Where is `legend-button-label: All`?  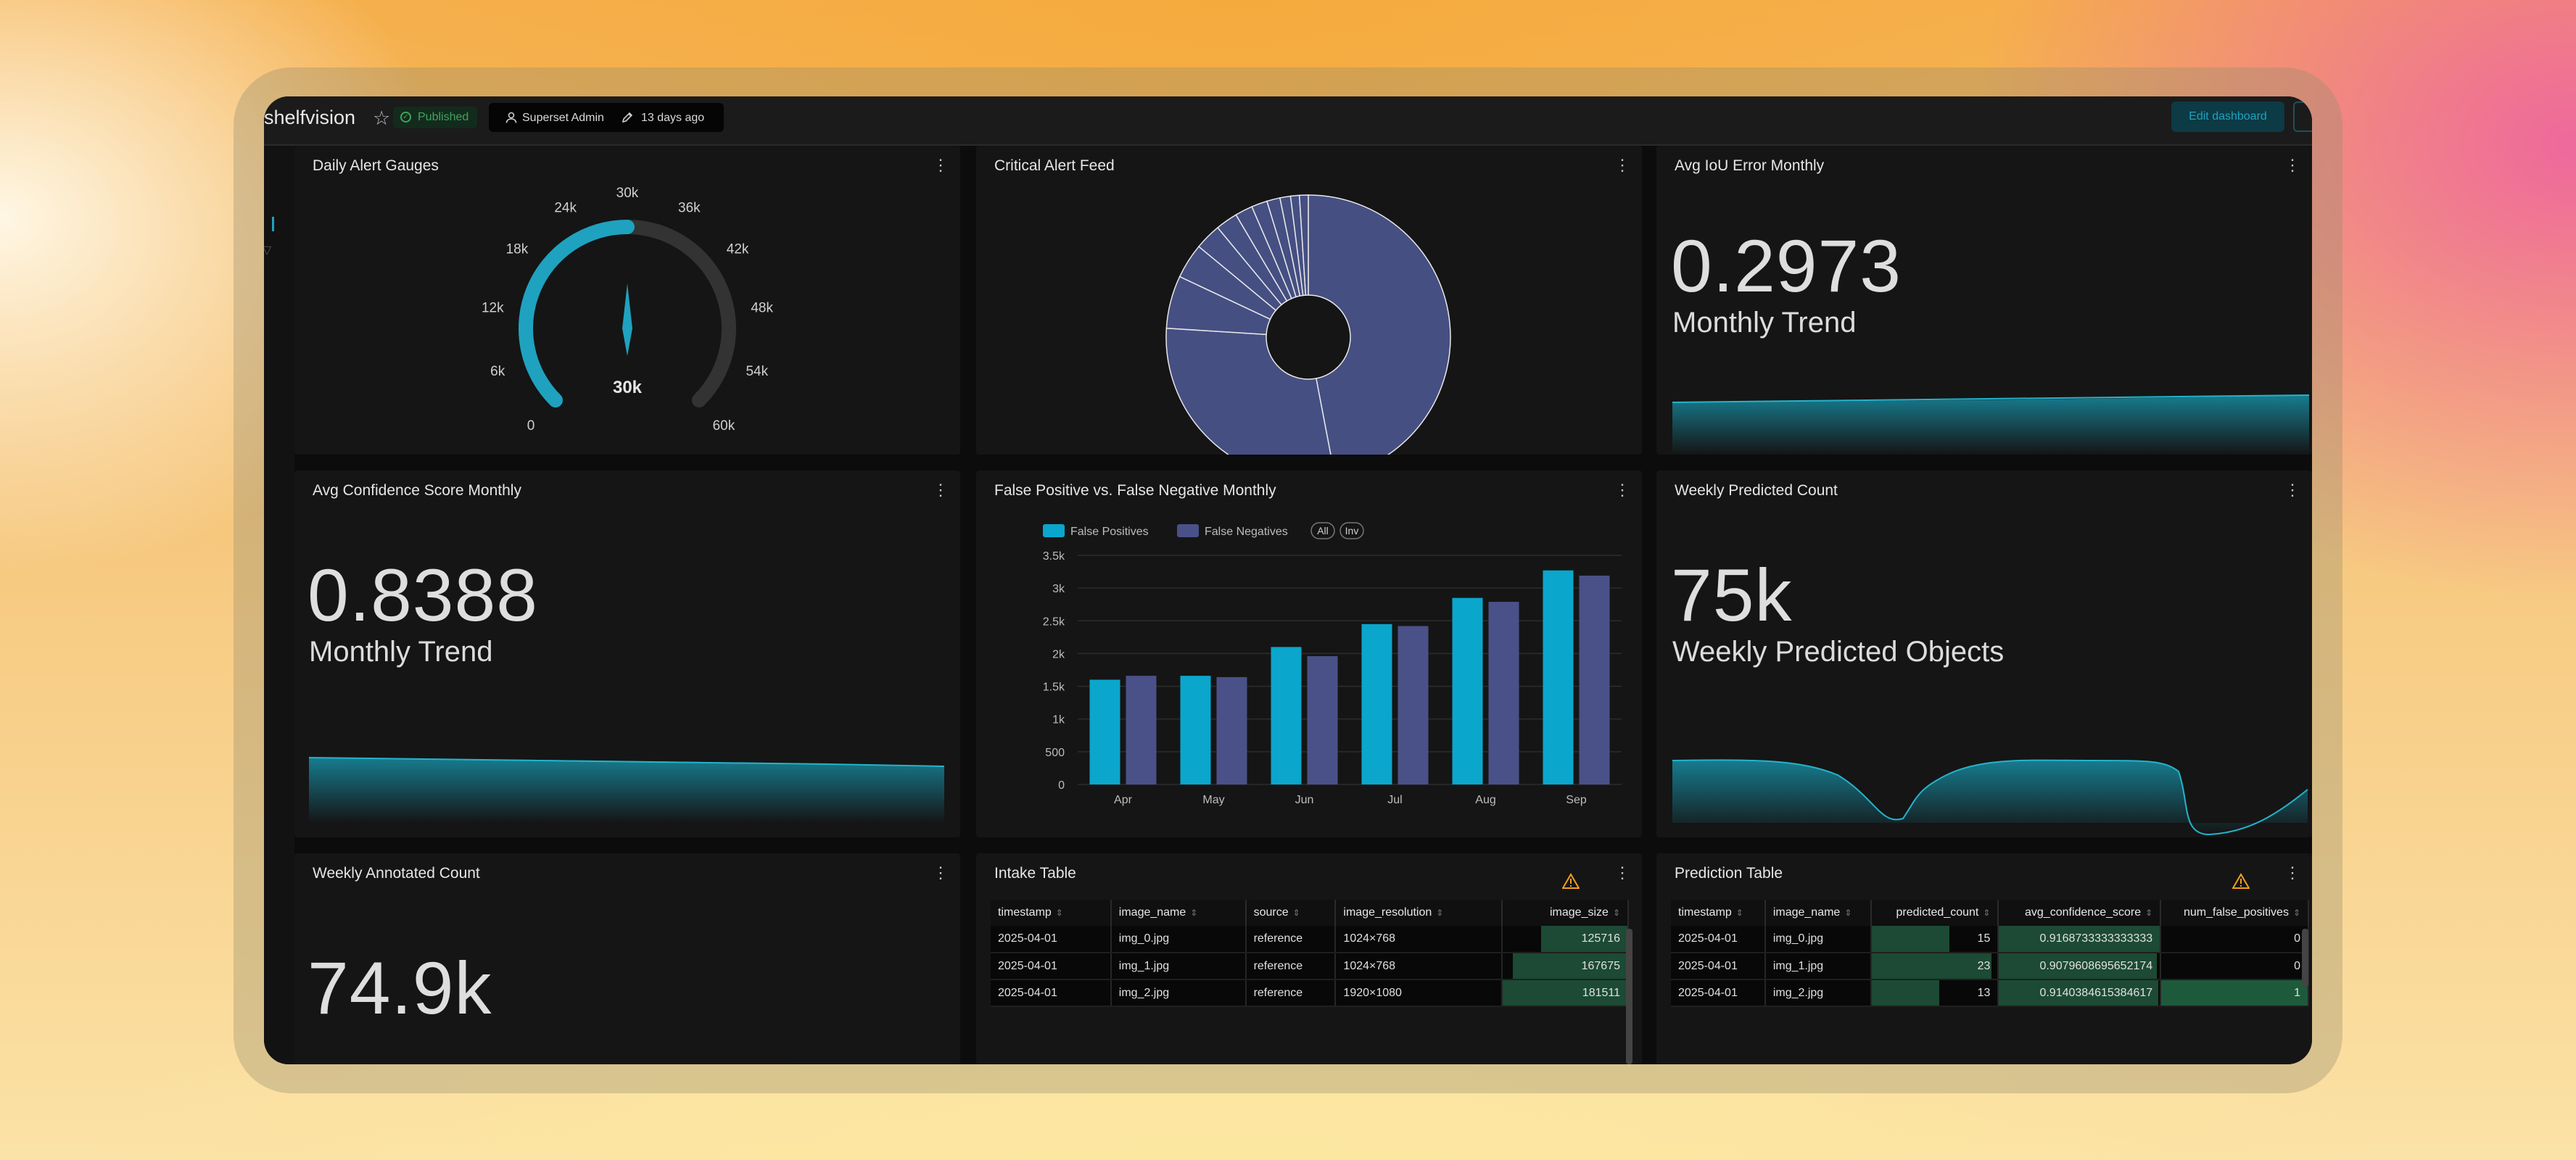
legend-button-label: All is located at coordinates (1323, 530).